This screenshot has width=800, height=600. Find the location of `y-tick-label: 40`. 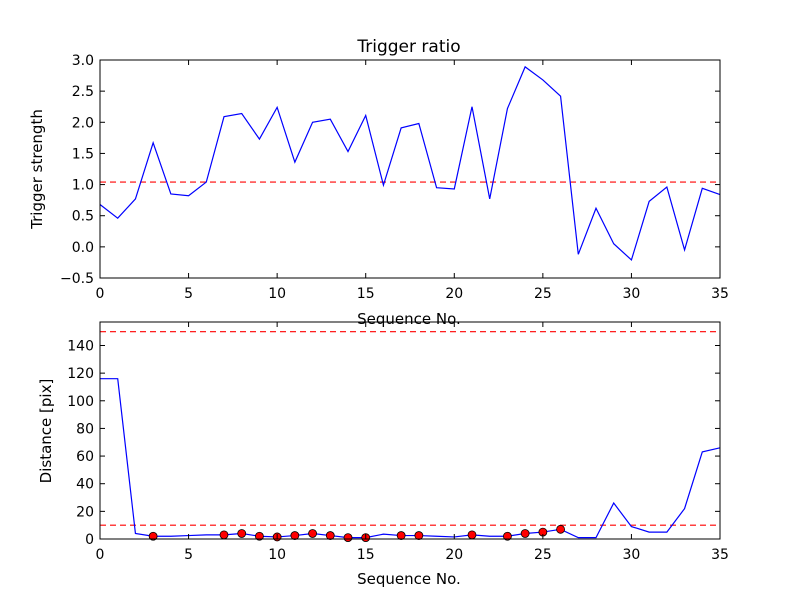

y-tick-label: 40 is located at coordinates (85, 485).